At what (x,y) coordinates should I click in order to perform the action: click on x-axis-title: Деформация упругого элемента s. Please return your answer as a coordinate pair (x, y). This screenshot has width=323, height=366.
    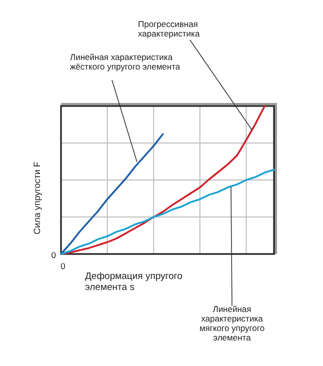
    Looking at the image, I should click on (133, 282).